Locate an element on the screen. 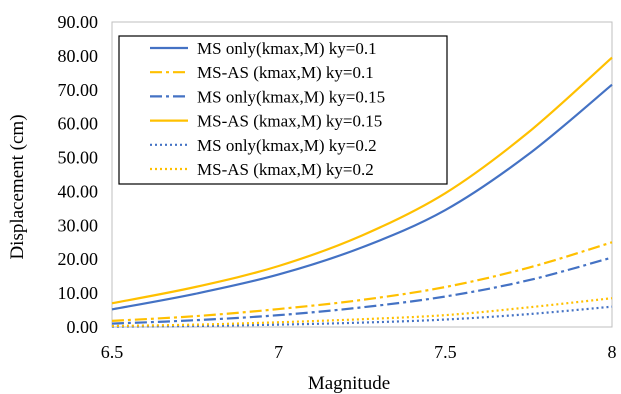 Image resolution: width=621 pixels, height=394 pixels. x-tick-label: 7.5 is located at coordinates (445, 352).